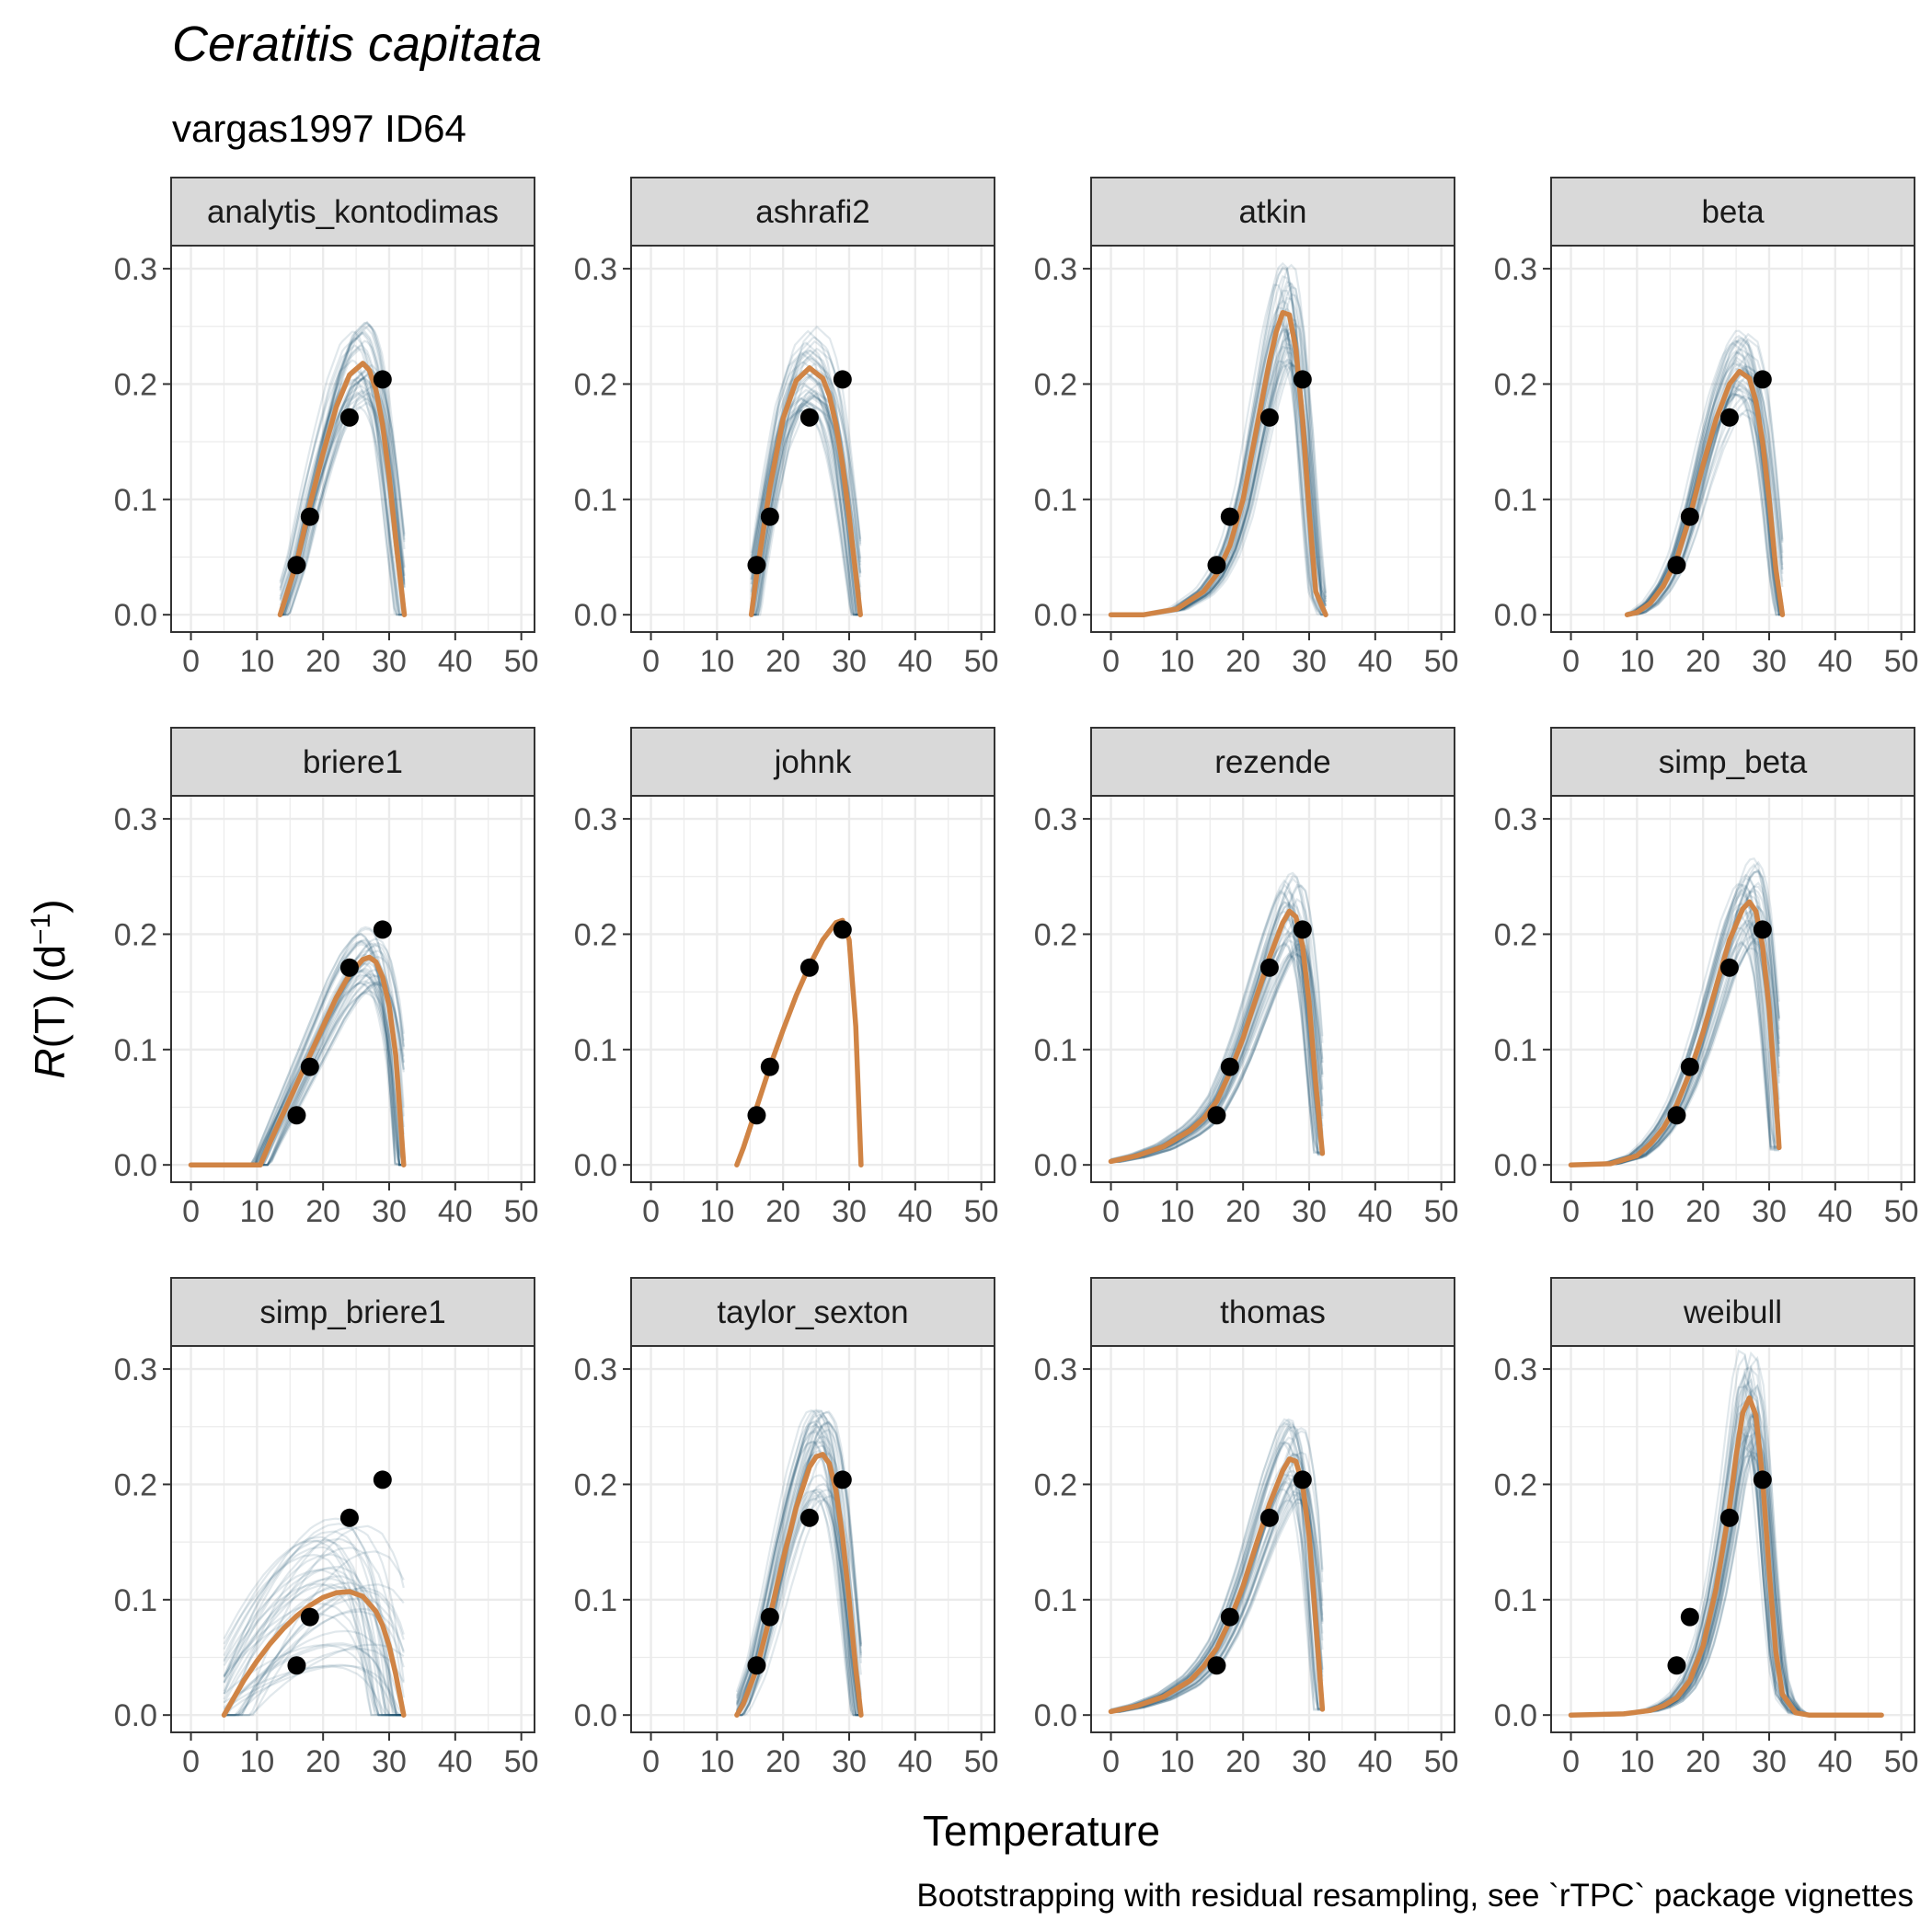 The width and height of the screenshot is (1932, 1932). I want to click on facet-strip: simp_beta, so click(1732, 762).